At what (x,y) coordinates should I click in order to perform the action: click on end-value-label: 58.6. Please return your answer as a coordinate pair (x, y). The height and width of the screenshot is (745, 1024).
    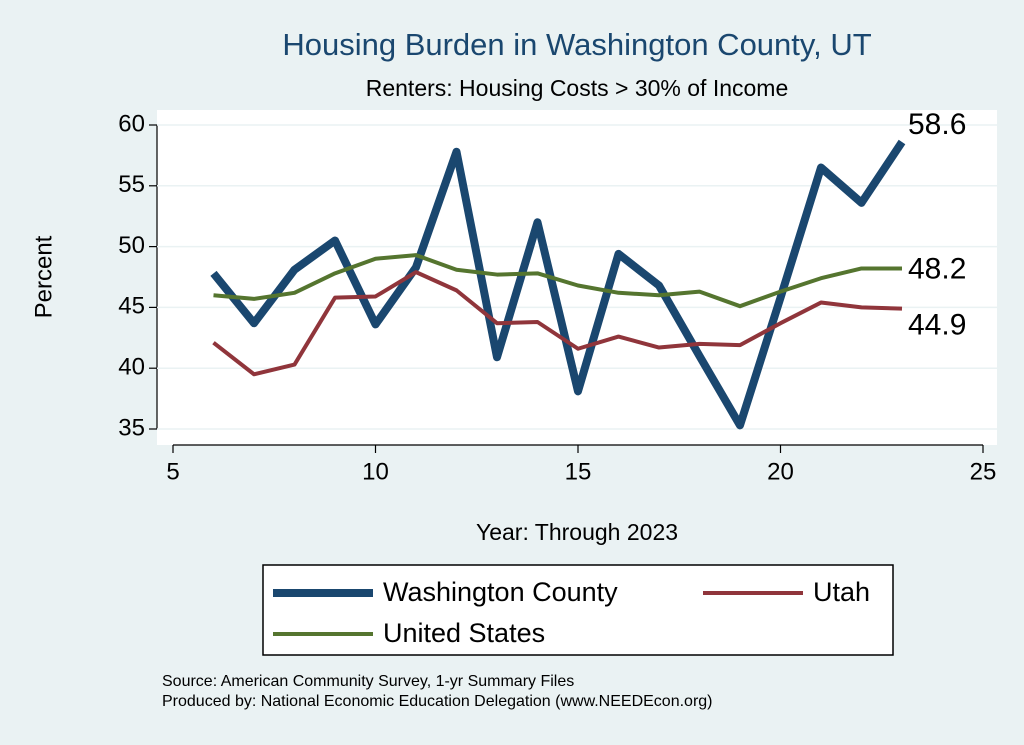
    Looking at the image, I should click on (937, 124).